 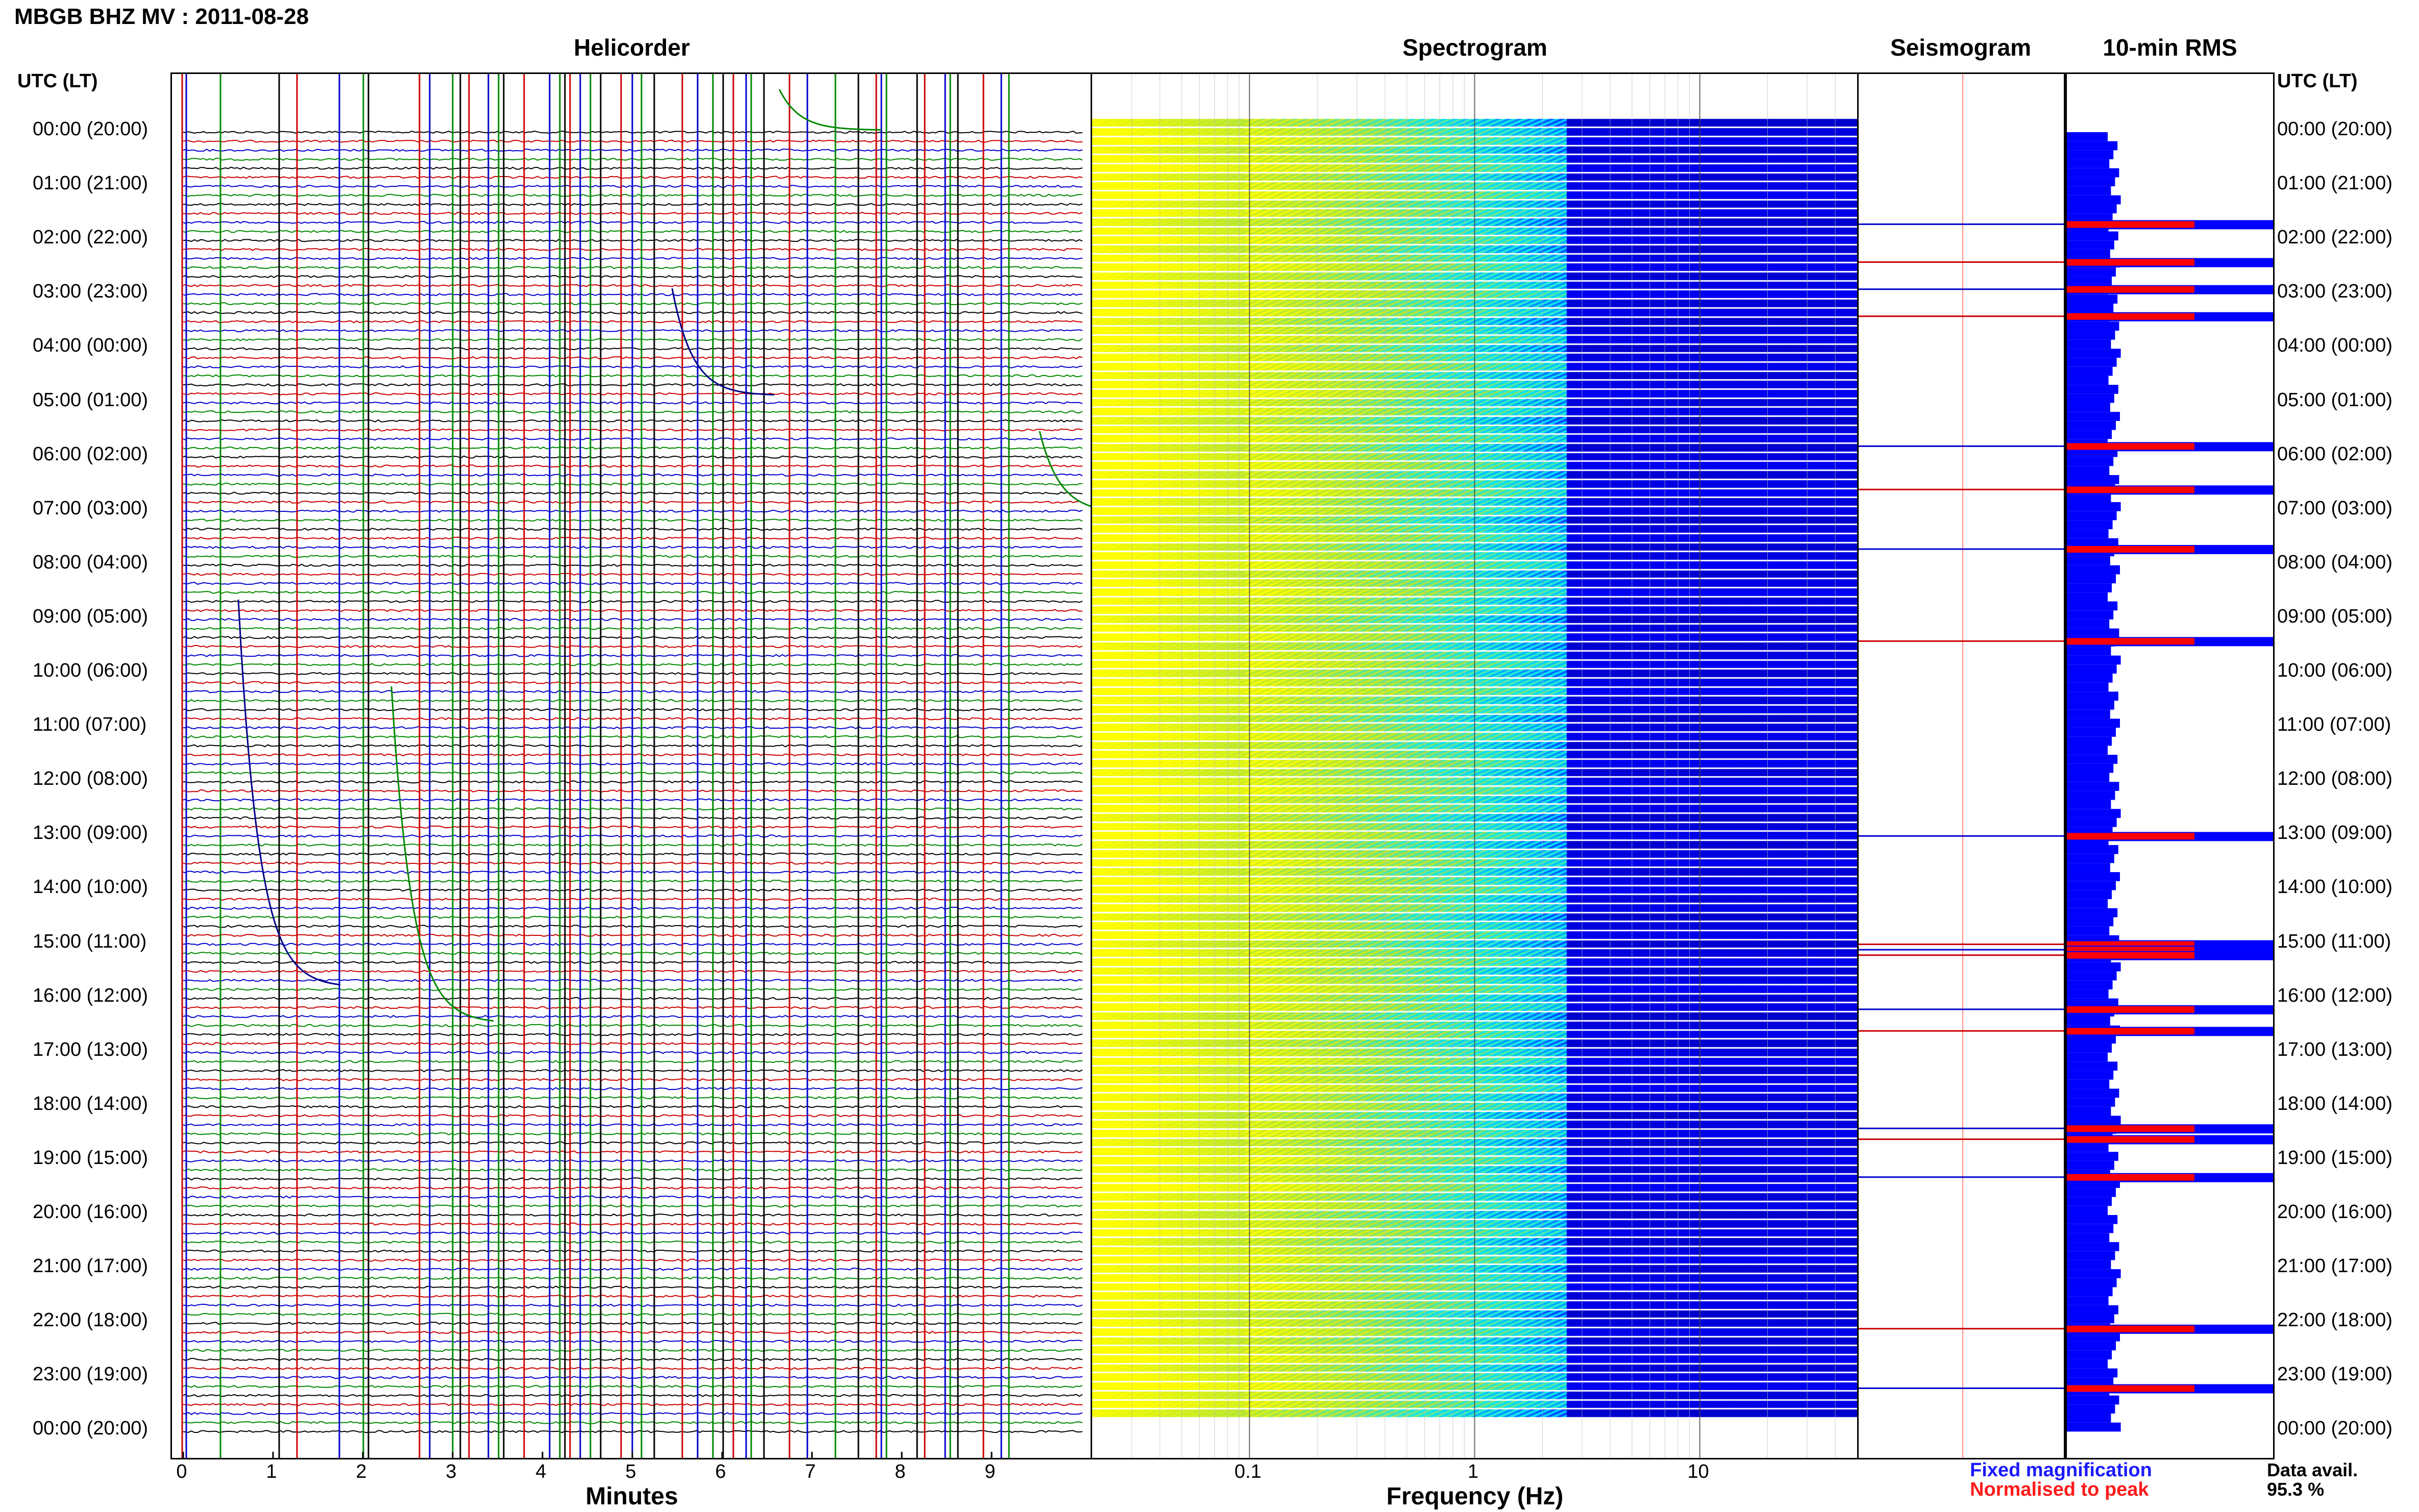 What do you see at coordinates (91, 779) in the screenshot?
I see `time-label-left: 12:00 (08:00)` at bounding box center [91, 779].